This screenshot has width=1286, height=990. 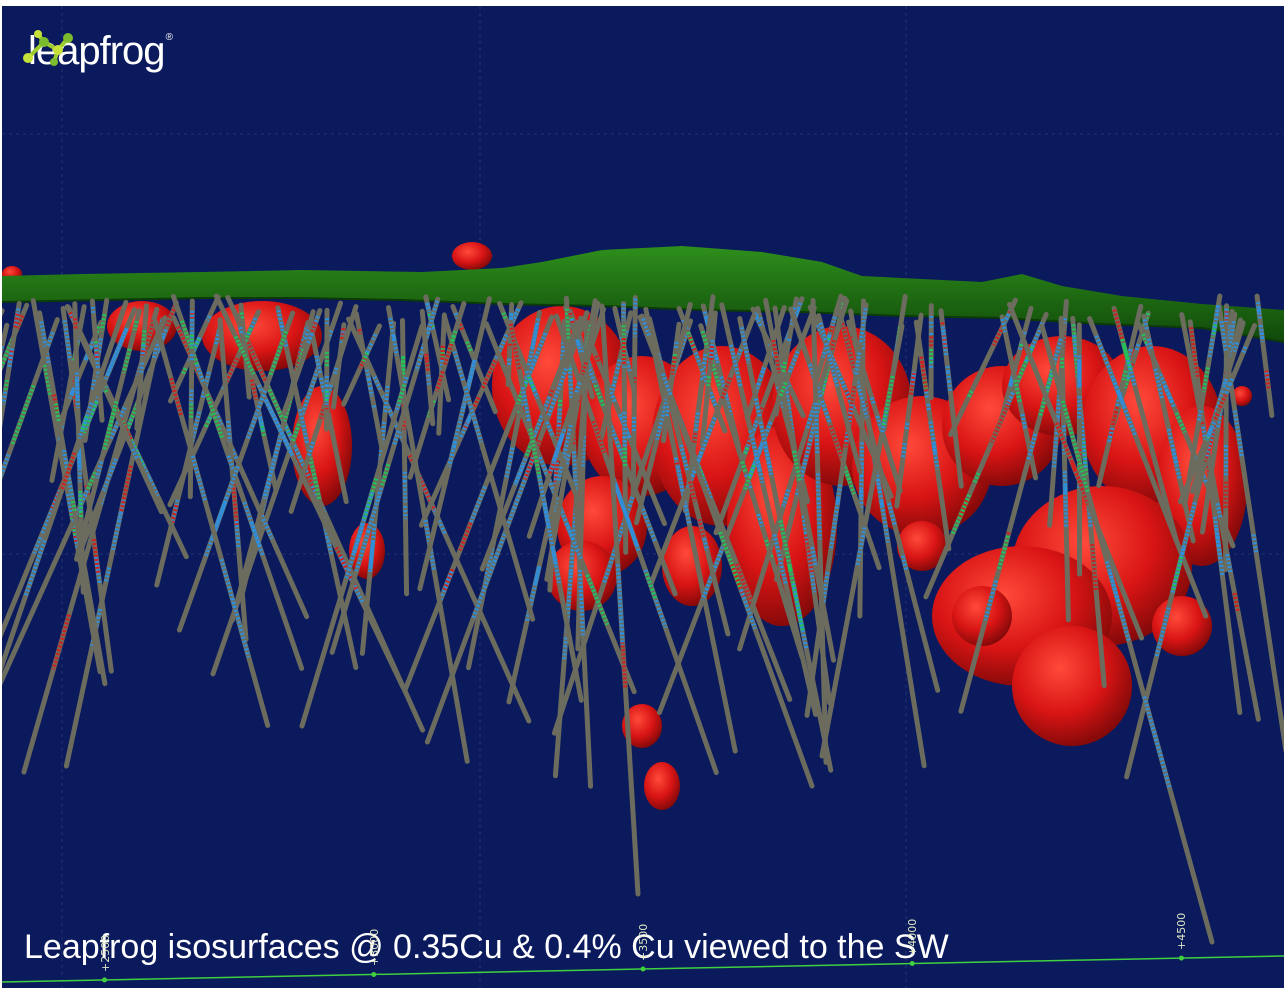 I want to click on axis-tick-label: +2500, so click(x=105, y=953).